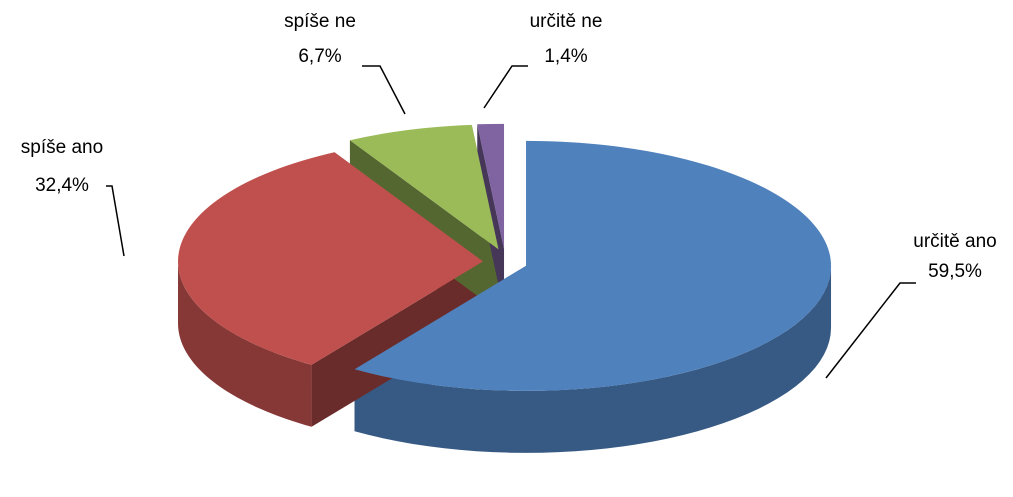 This screenshot has height=497, width=1013. Describe the element at coordinates (565, 56) in the screenshot. I see `value-label: 1,4%` at that location.